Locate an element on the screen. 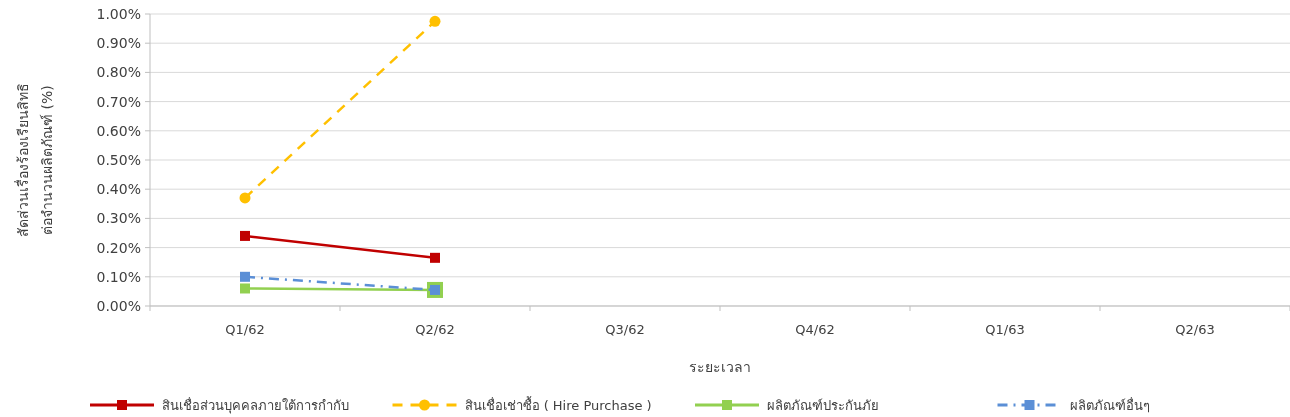  y-tick-label: 0.00% is located at coordinates (118, 305).